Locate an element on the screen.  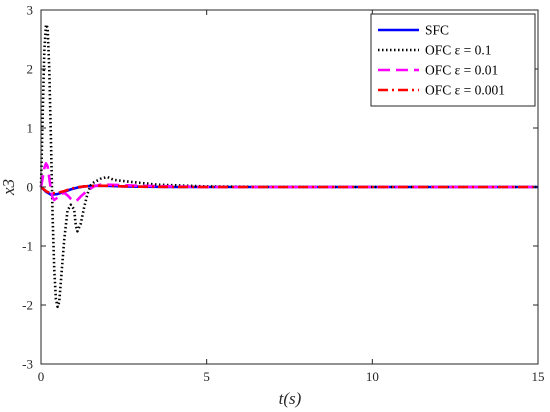
legend-label-2: OFC ε = 0.01 is located at coordinates (461, 70).